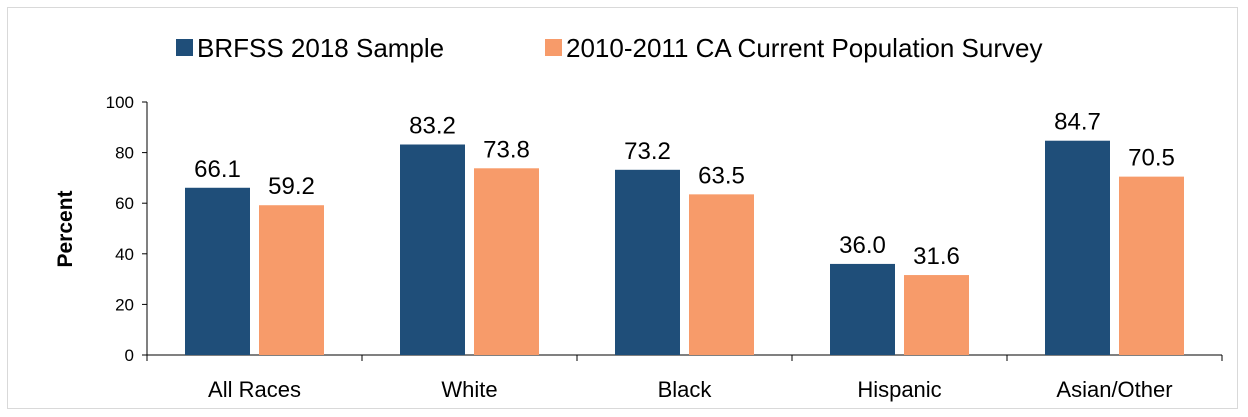 This screenshot has width=1248, height=417. What do you see at coordinates (647, 151) in the screenshot?
I see `data-label: 73.2` at bounding box center [647, 151].